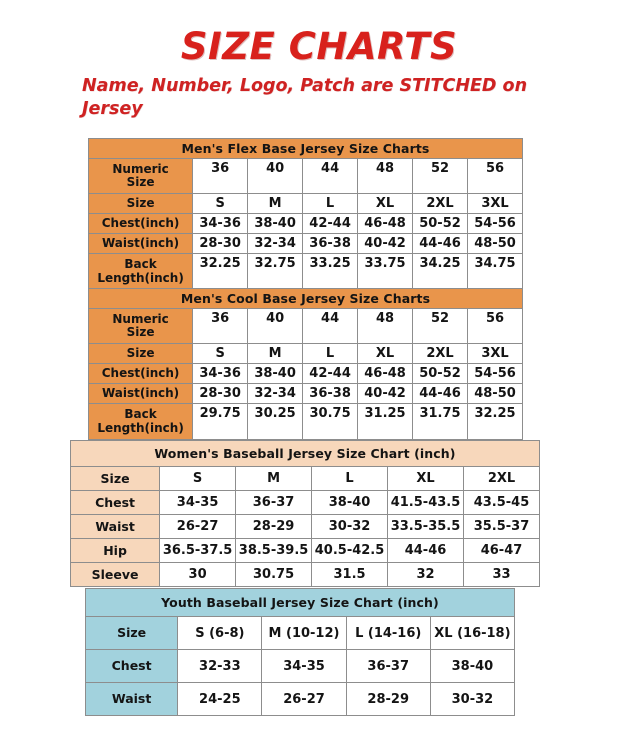 The width and height of the screenshot is (638, 750). I want to click on table-cell: 24-25, so click(220, 699).